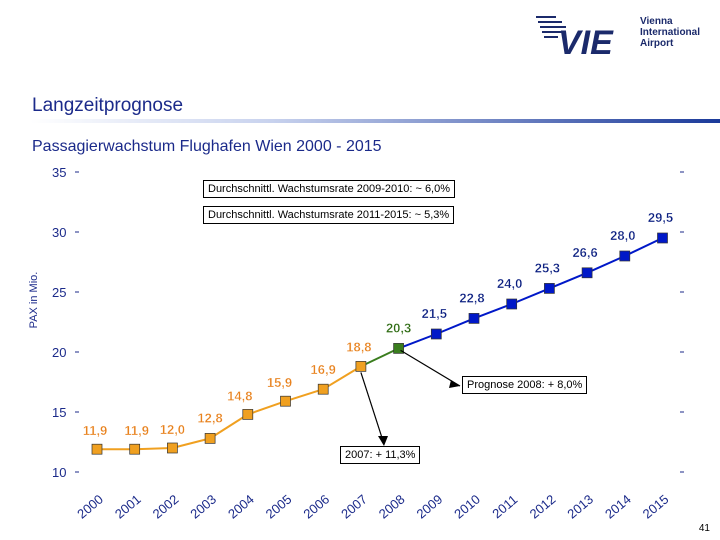 This screenshot has height=540, width=720. I want to click on x-tick-label: 2002, so click(166, 507).